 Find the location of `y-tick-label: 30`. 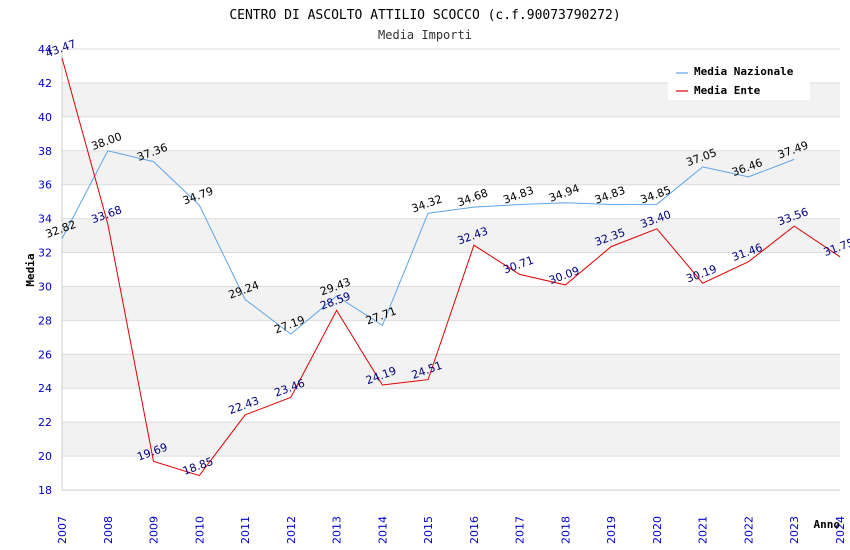

y-tick-label: 30 is located at coordinates (45, 286).